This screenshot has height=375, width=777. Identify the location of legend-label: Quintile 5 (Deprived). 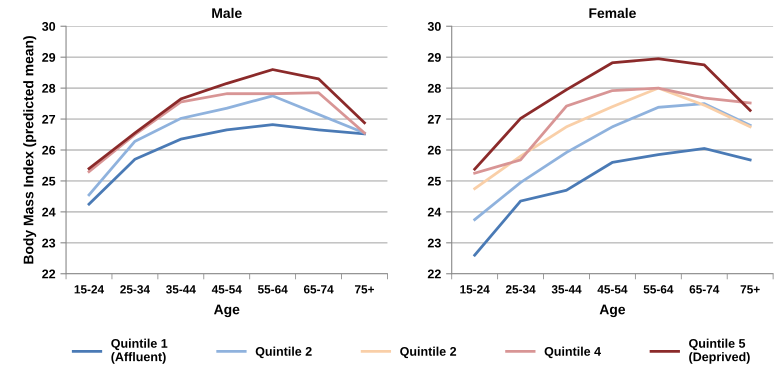
(719, 351).